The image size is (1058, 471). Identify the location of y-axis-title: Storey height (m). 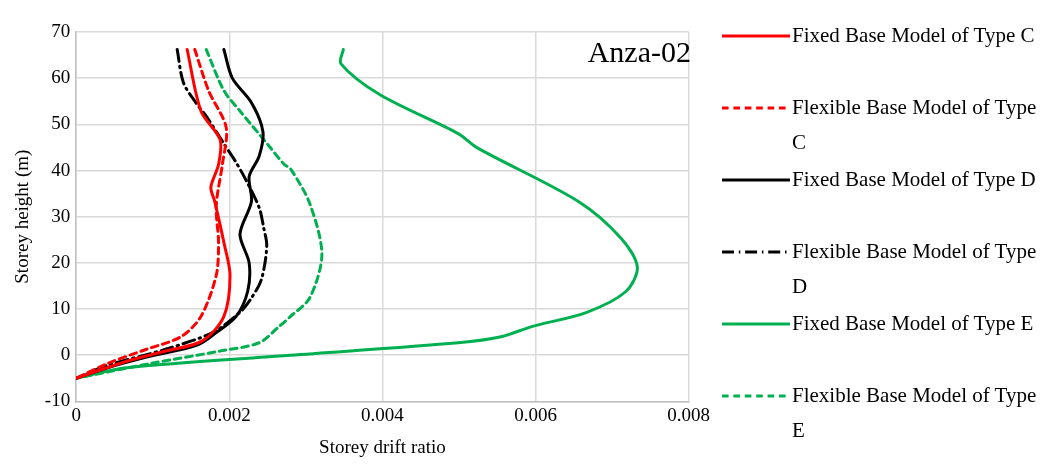
(22, 216).